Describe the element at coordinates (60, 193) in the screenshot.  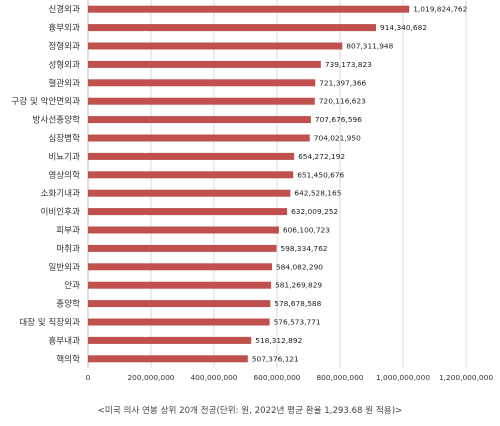
I see `category-label: 소화기내과` at that location.